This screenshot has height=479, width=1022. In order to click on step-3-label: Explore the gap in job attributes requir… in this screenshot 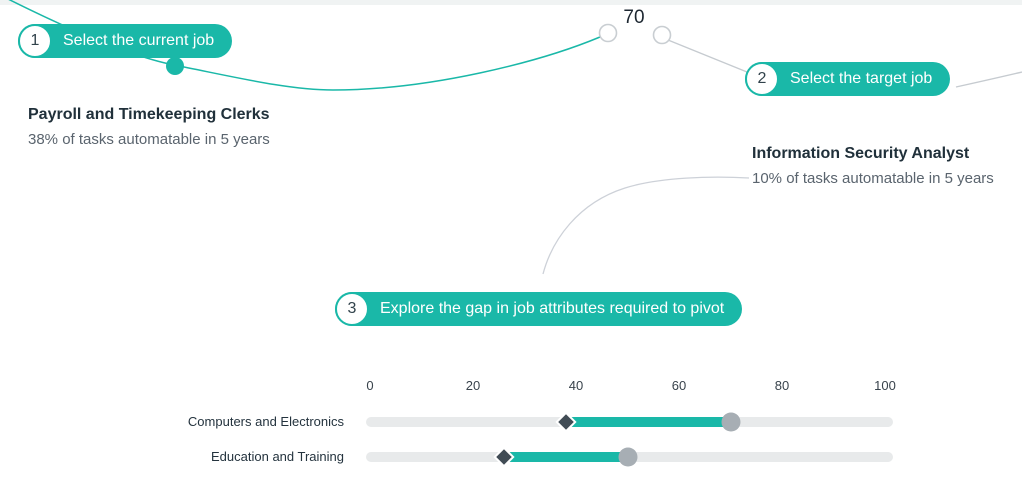, I will do `click(552, 308)`.